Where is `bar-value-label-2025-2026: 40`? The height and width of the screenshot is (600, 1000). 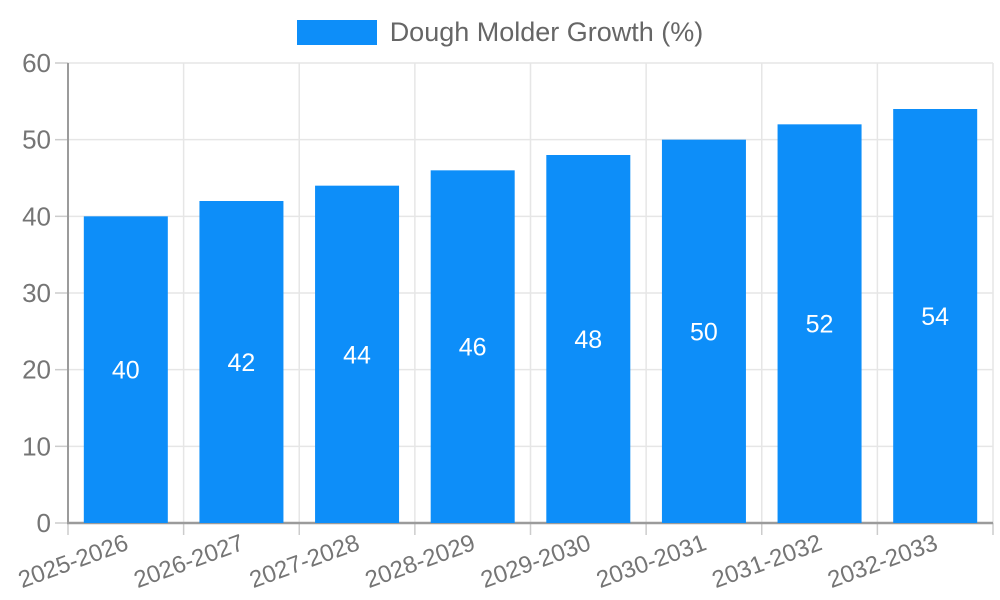 bar-value-label-2025-2026: 40 is located at coordinates (126, 371).